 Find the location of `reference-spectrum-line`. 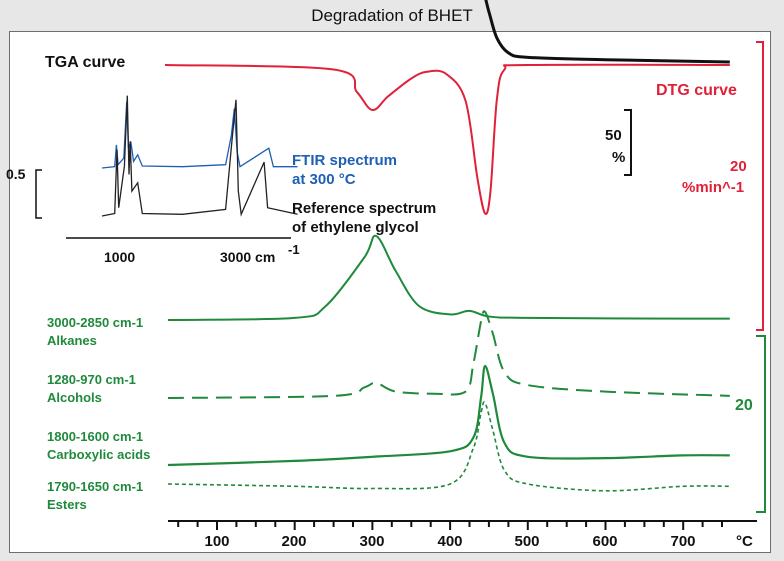

reference-spectrum-line is located at coordinates (199, 156).